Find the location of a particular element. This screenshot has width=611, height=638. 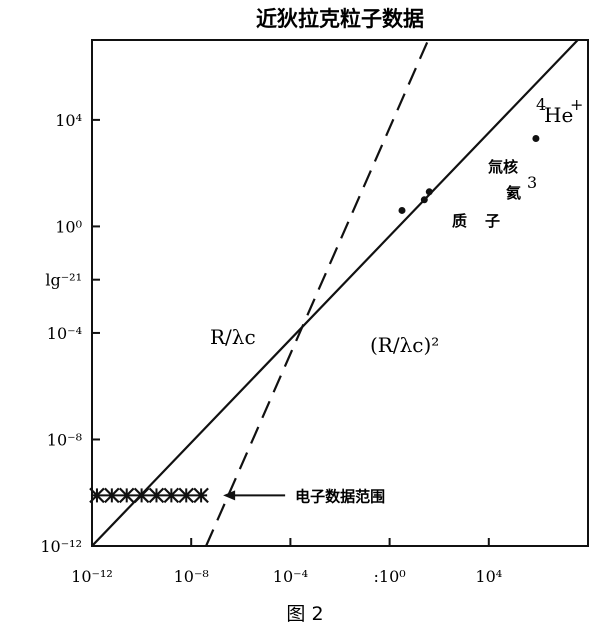

x-tick-label: 10⁴ is located at coordinates (488, 576).